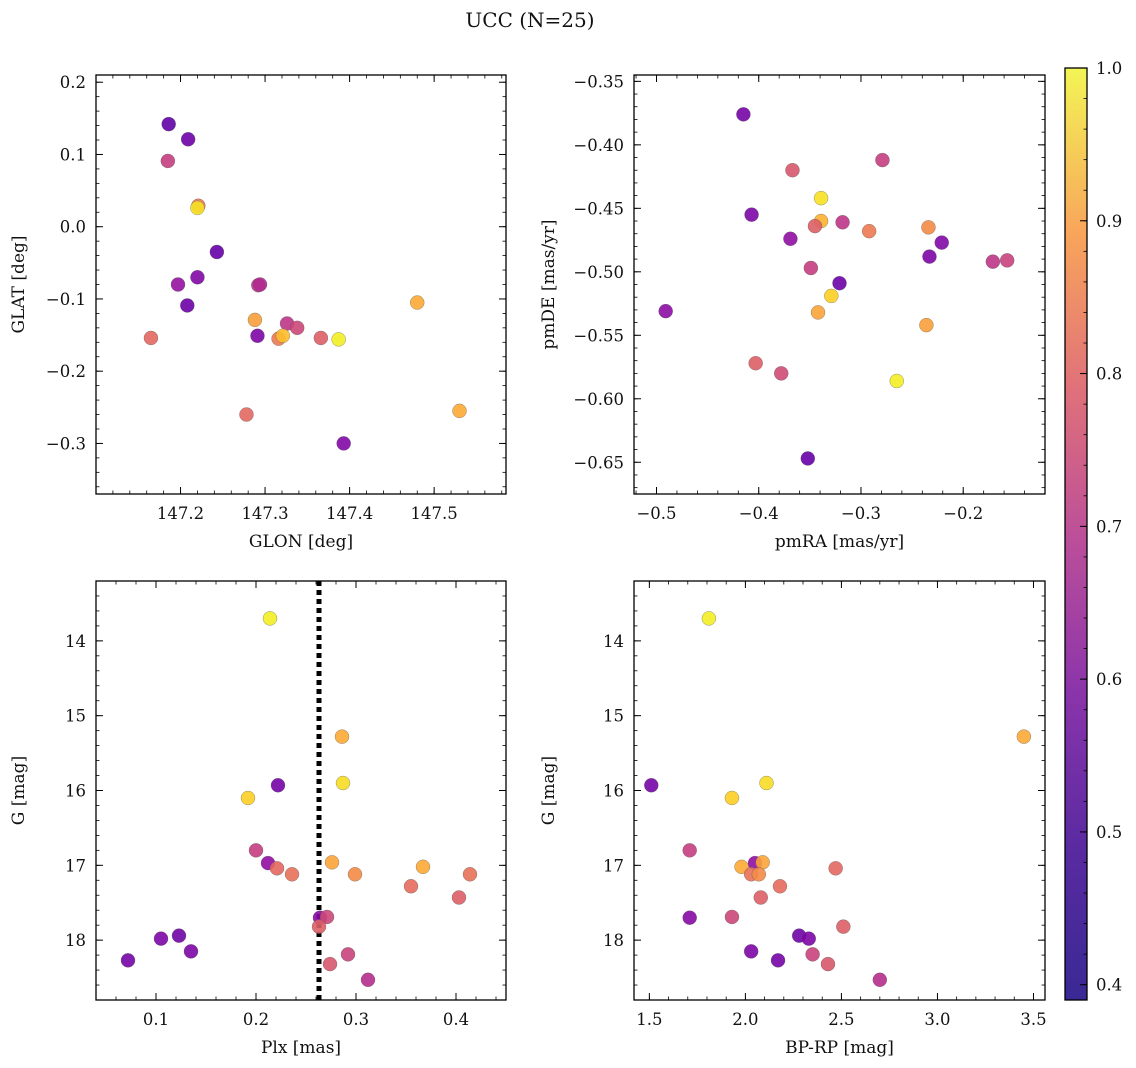 This screenshot has height=1068, width=1136. I want to click on colorbar-gradient, so click(1076, 534).